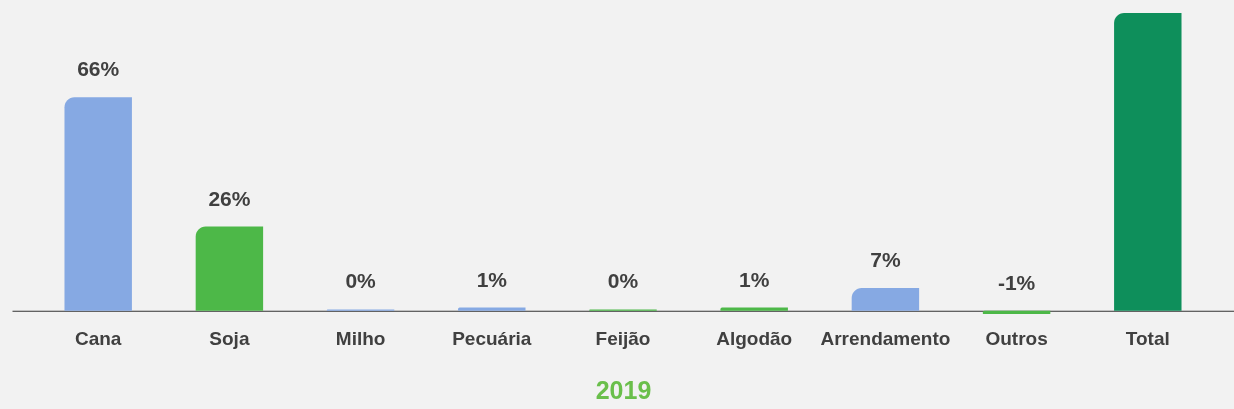 The width and height of the screenshot is (1234, 409). Describe the element at coordinates (754, 339) in the screenshot. I see `x-tick-label: Algodão` at that location.